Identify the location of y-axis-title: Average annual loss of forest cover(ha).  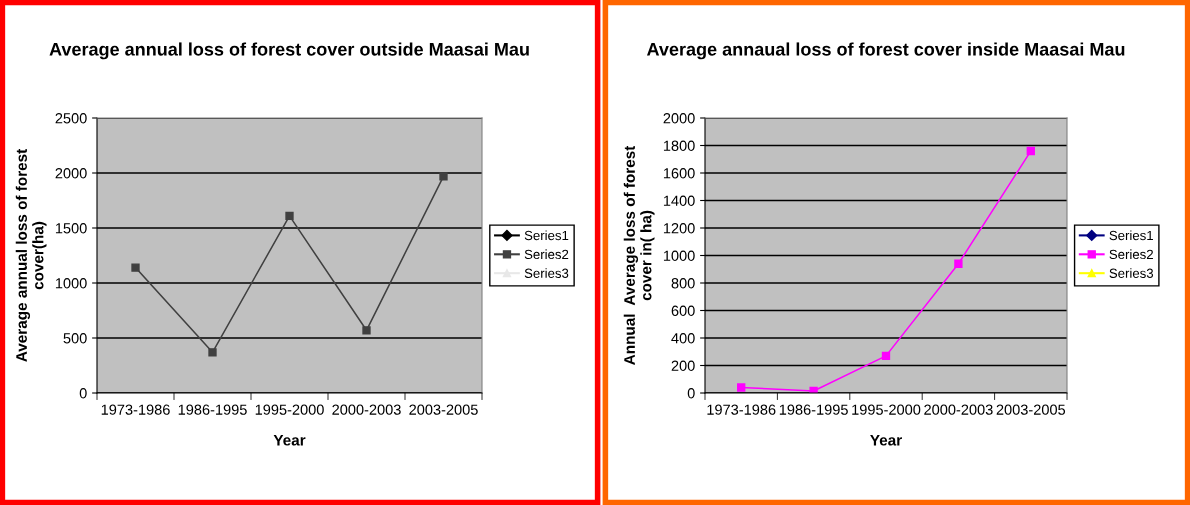
(31, 255).